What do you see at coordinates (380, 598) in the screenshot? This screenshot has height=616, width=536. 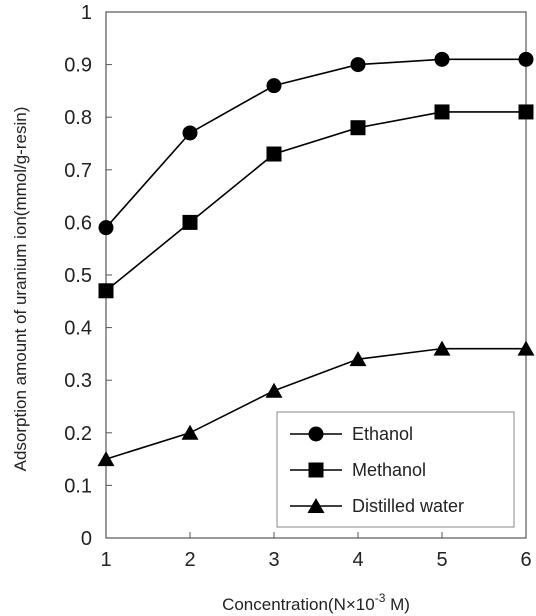 I see `x-axis-label-exponent: -3` at bounding box center [380, 598].